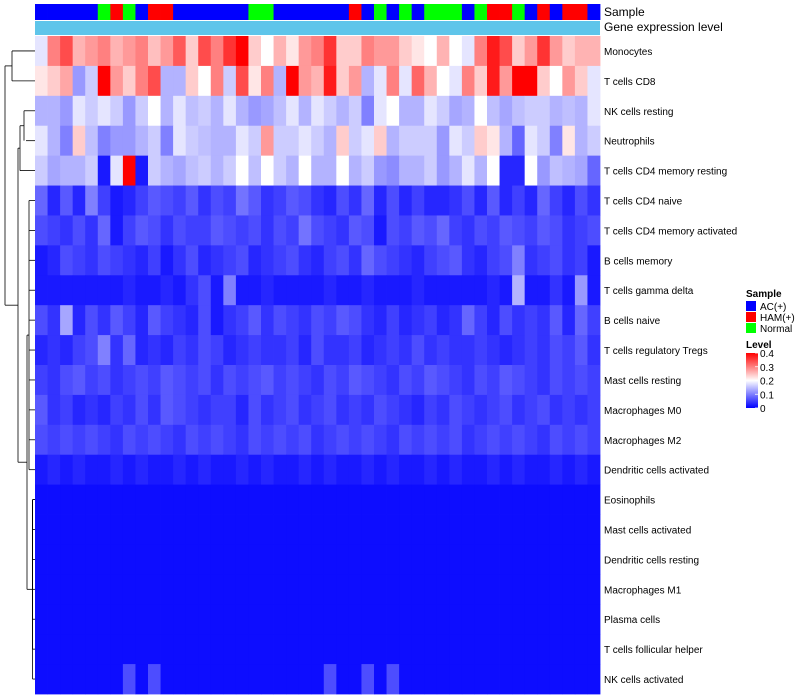 The width and height of the screenshot is (800, 700). I want to click on row-label: Monocytes, so click(628, 52).